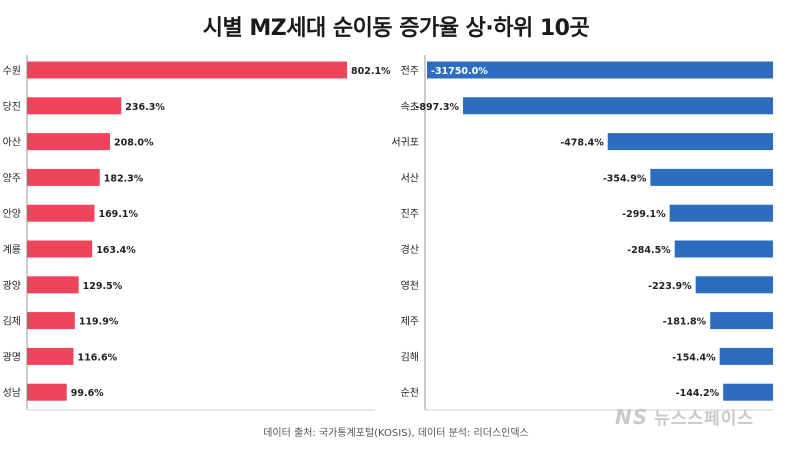 Image resolution: width=792 pixels, height=450 pixels. I want to click on decrease-value-label: -354.9%, so click(625, 178).